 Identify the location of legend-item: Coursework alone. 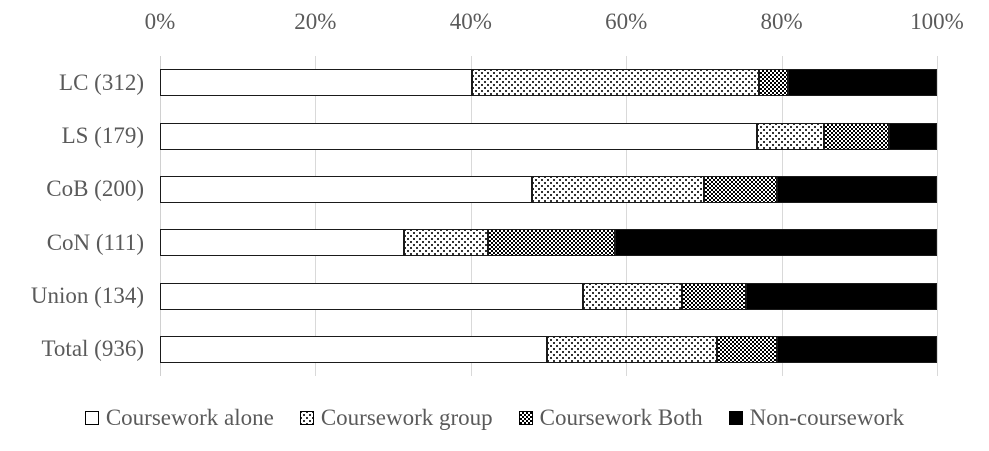
(179, 418).